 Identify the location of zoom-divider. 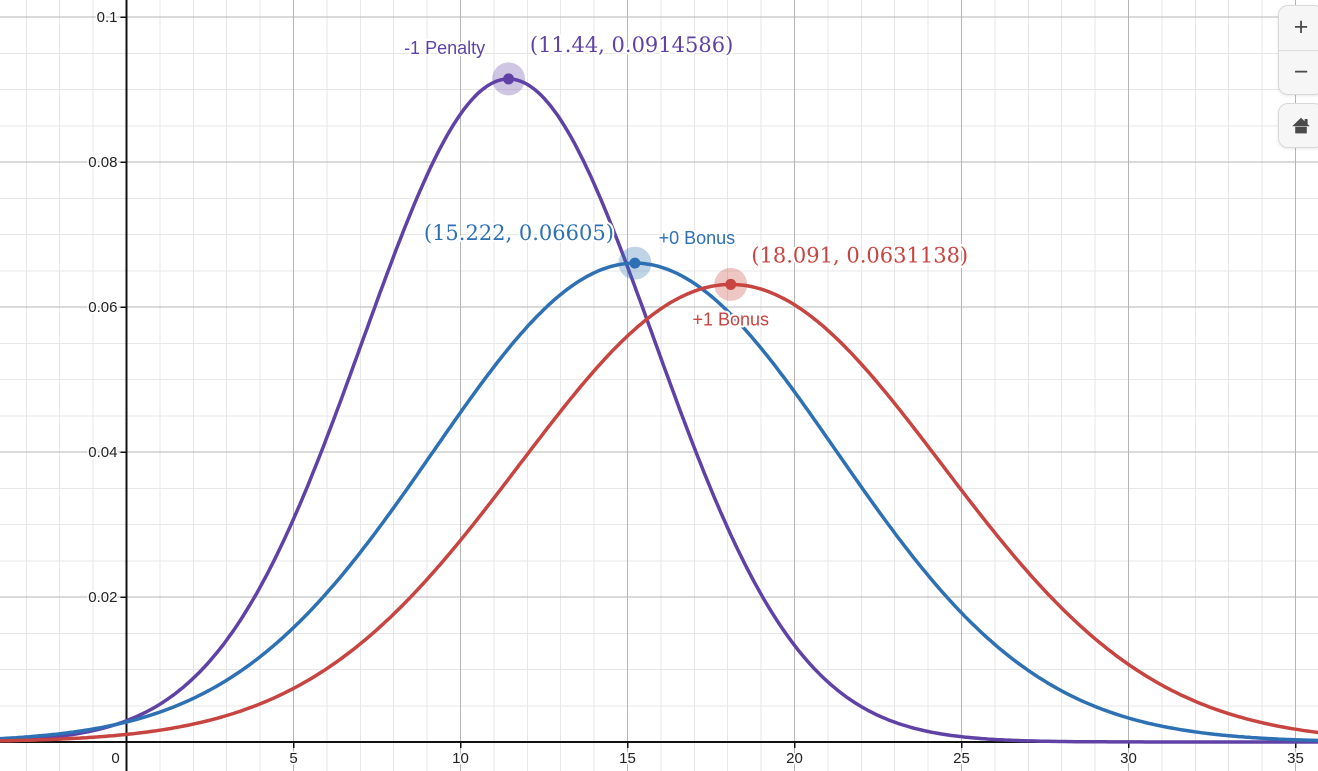
(1298, 50).